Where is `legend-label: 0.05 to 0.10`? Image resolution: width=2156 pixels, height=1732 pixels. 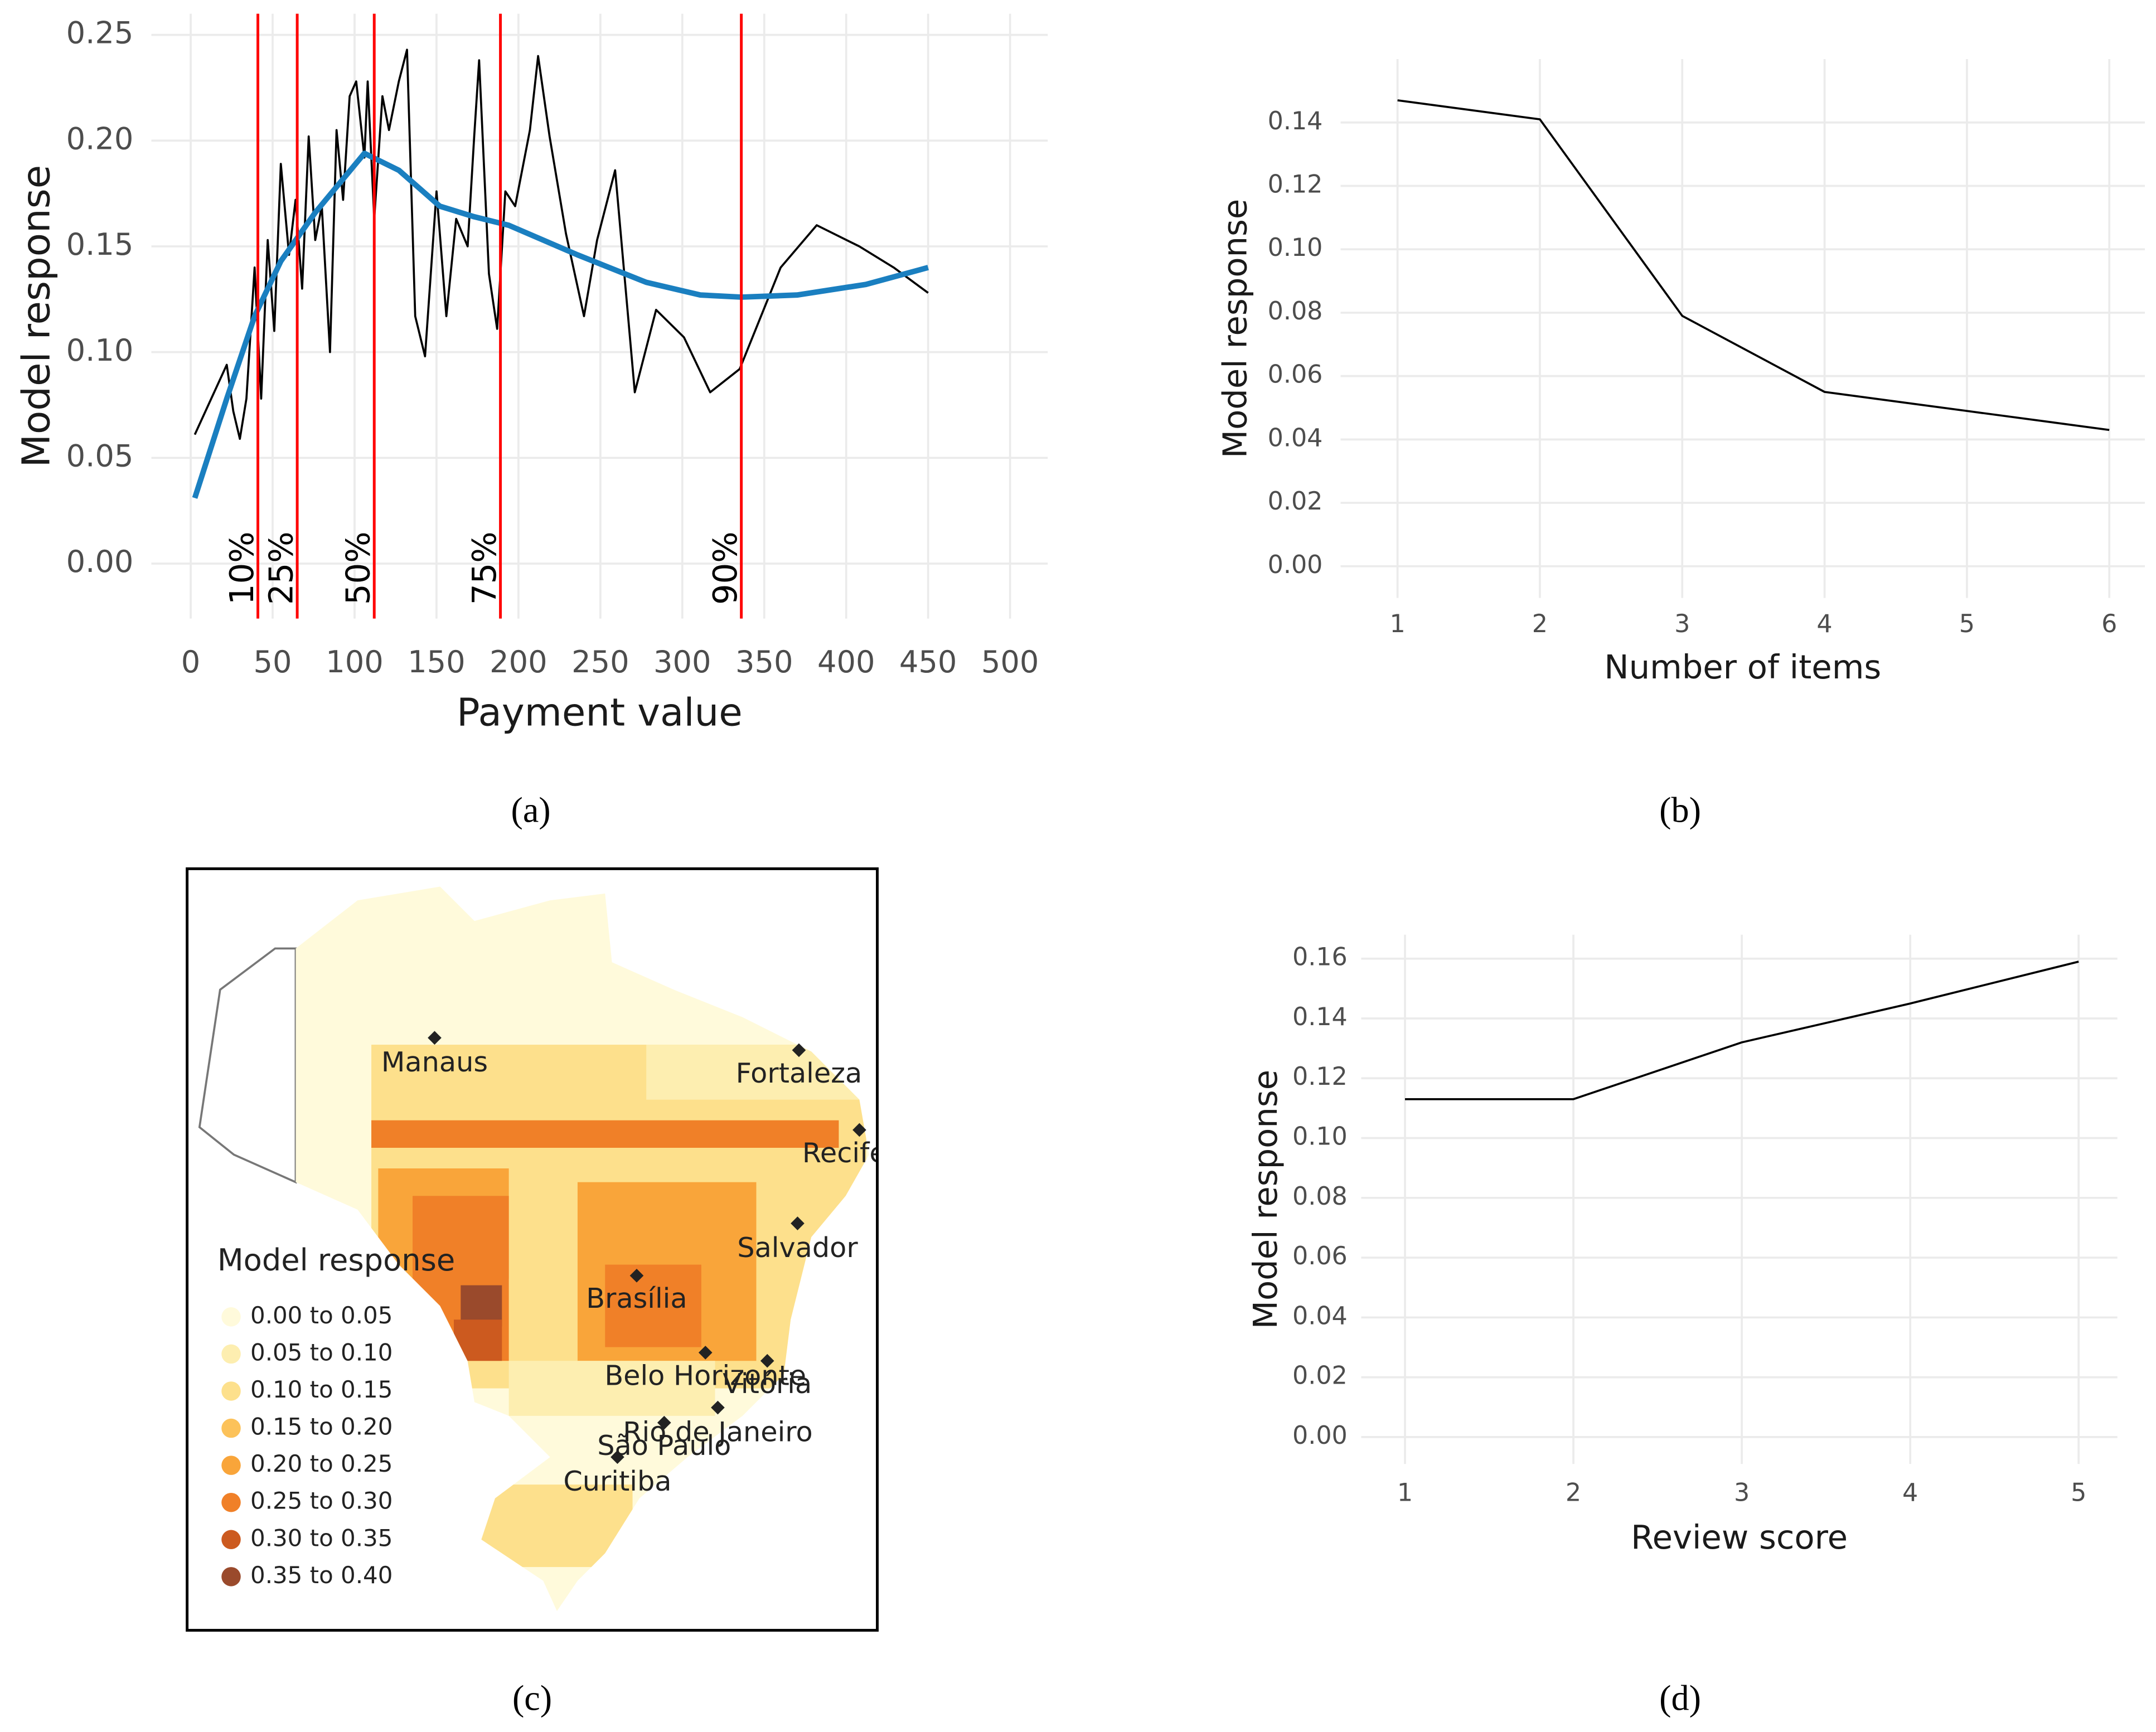 legend-label: 0.05 to 0.10 is located at coordinates (322, 1352).